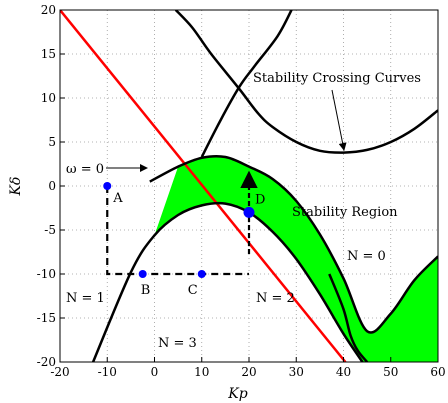  Describe the element at coordinates (155, 372) in the screenshot. I see `x-tick-label: 0` at that location.